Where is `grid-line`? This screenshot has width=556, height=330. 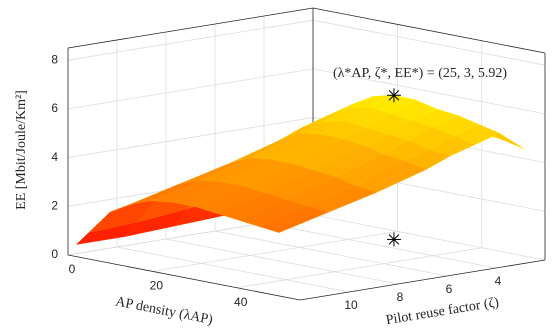 grid-line is located at coordinates (306, 42).